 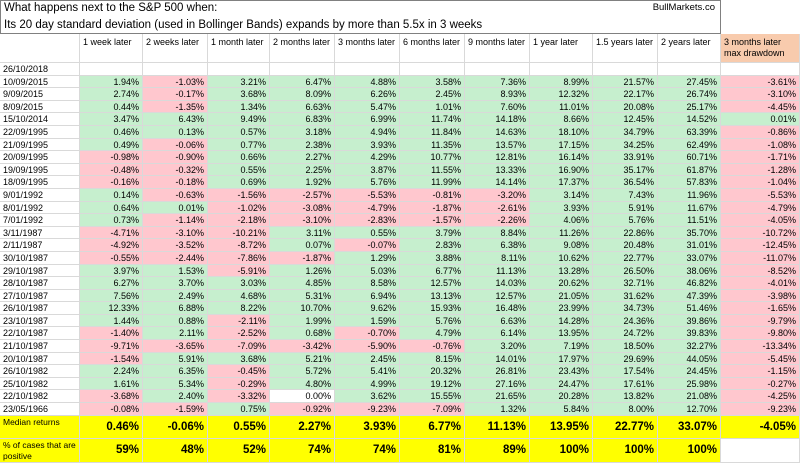 I want to click on positive-value, so click(x=760, y=451).